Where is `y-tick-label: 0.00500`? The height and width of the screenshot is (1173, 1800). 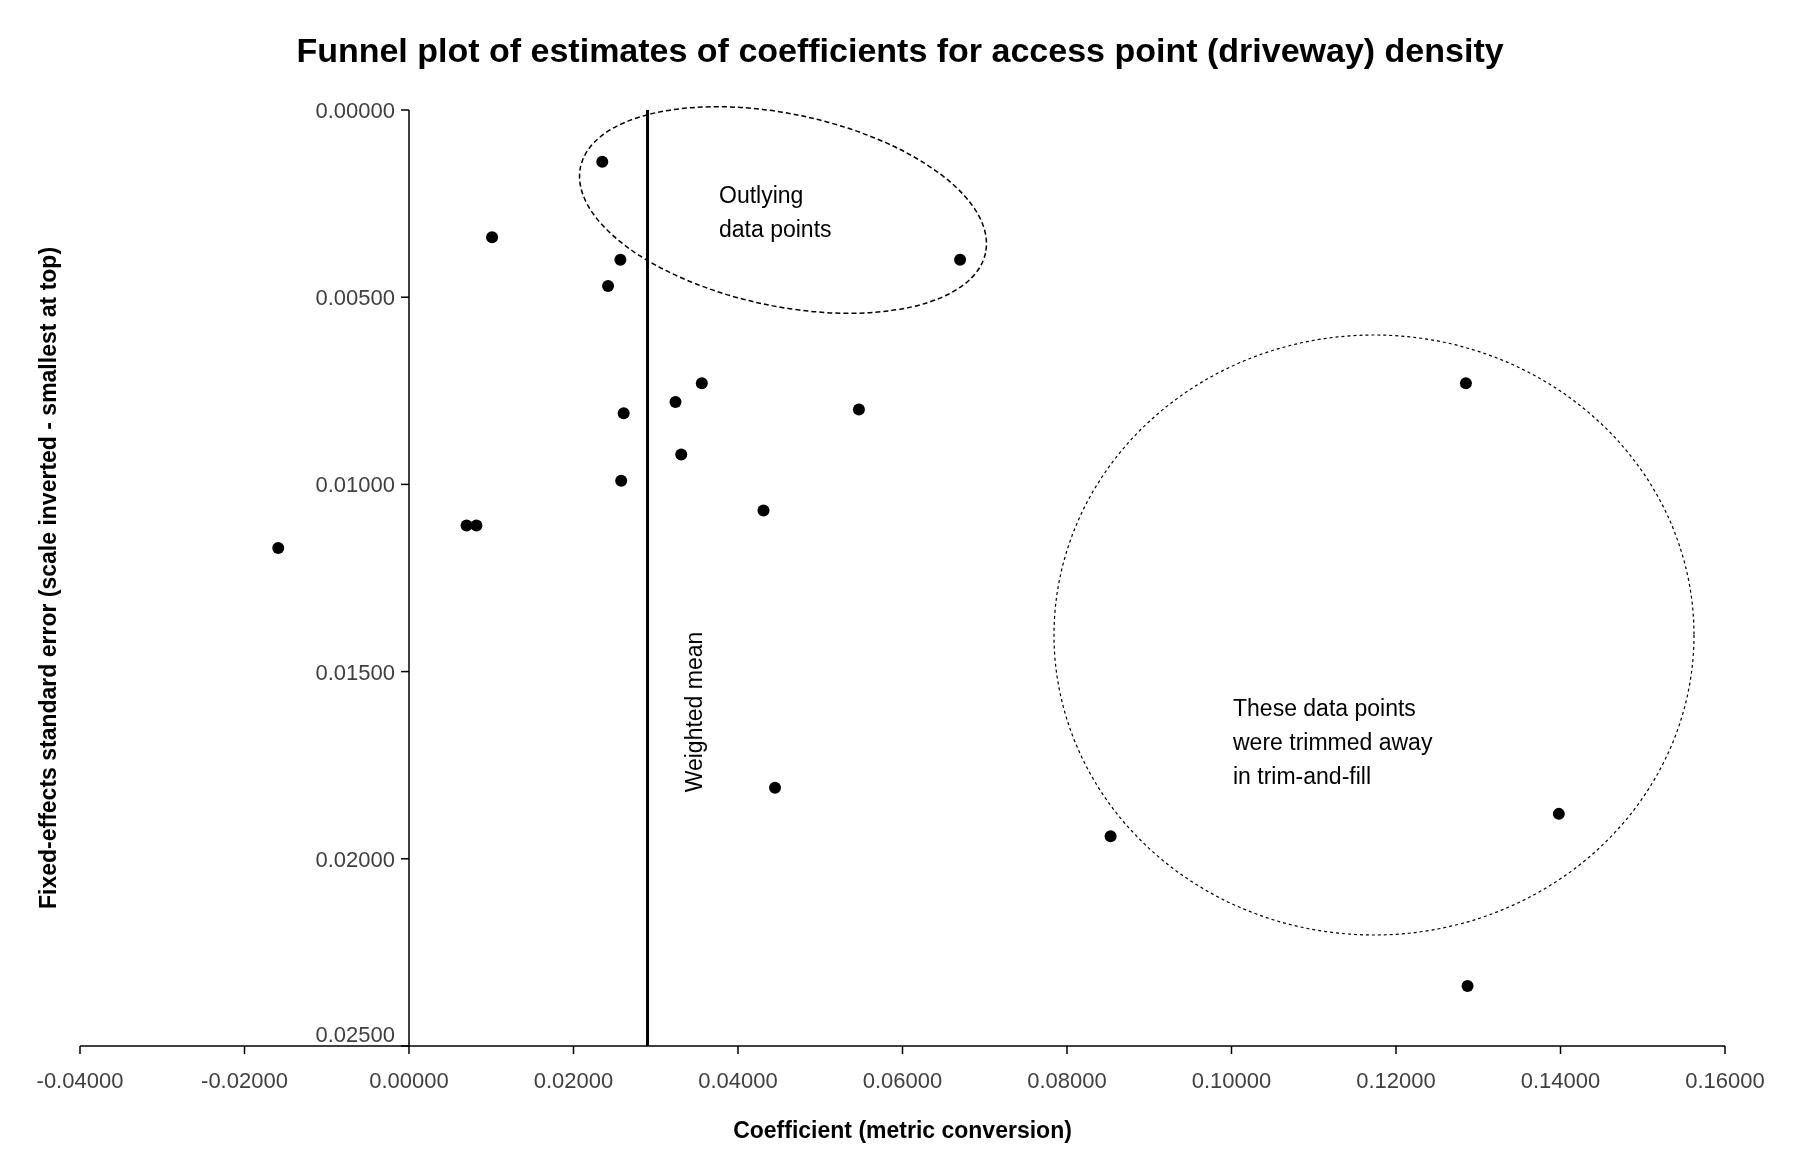
y-tick-label: 0.00500 is located at coordinates (355, 298).